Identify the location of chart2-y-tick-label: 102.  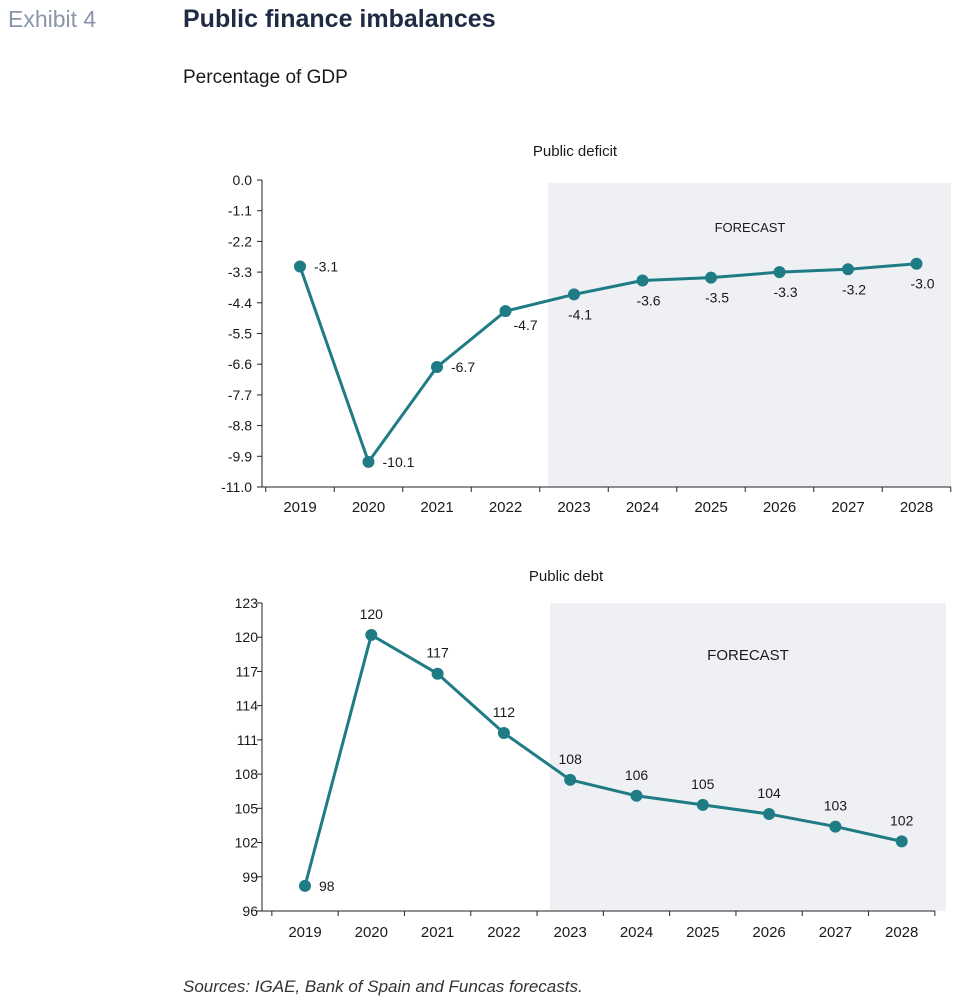
(247, 843).